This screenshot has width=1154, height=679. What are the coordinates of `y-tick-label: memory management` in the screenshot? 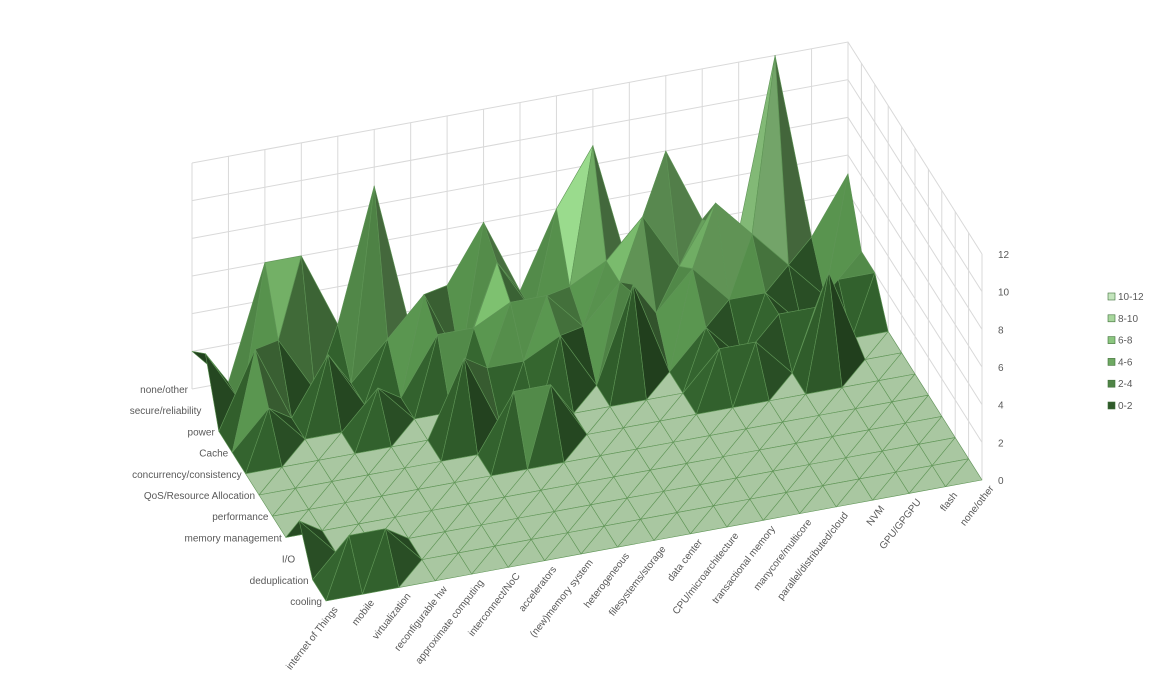 It's located at (233, 538).